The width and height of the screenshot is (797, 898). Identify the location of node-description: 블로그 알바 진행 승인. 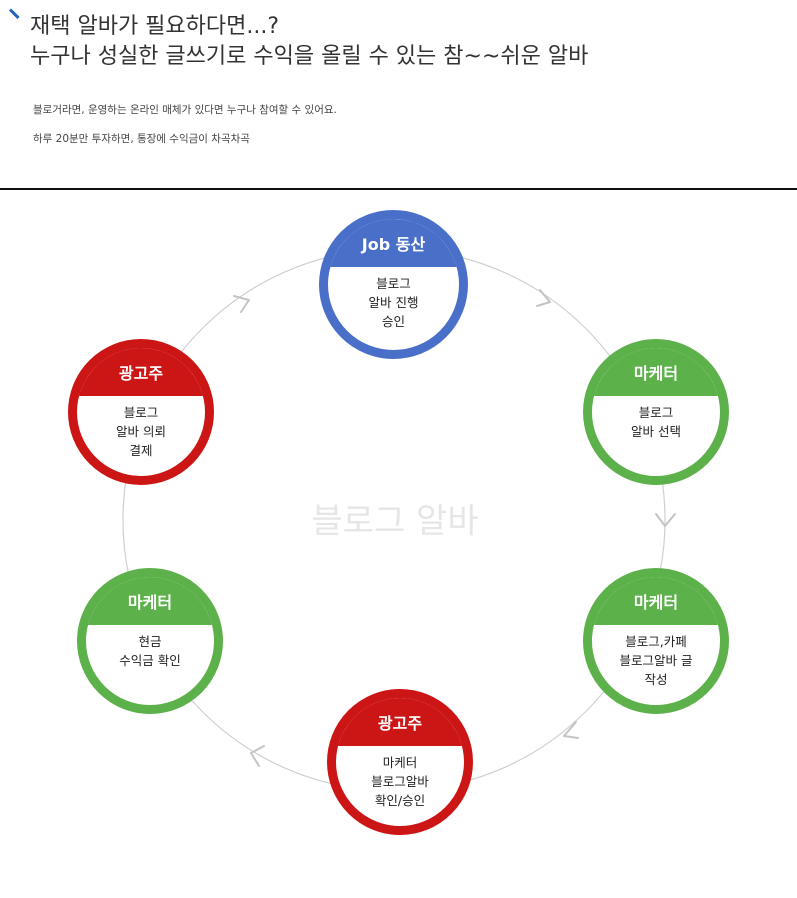
(393, 299).